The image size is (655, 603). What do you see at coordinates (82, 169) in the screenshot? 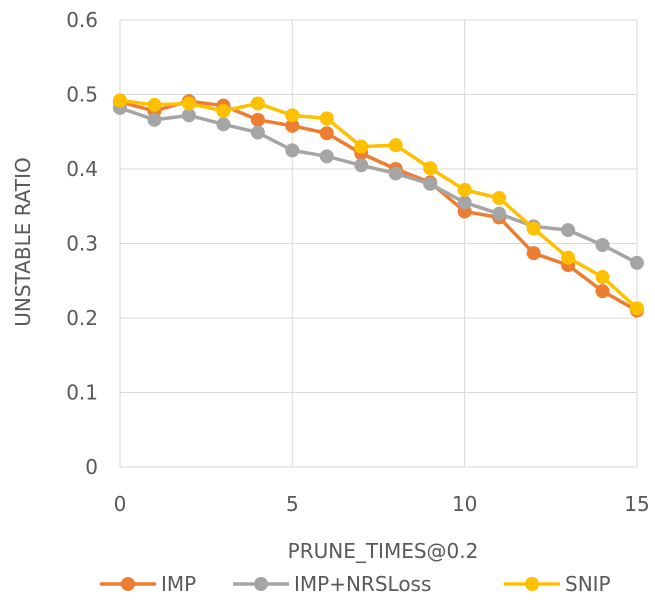
I see `y-tick-label: 0.4` at bounding box center [82, 169].